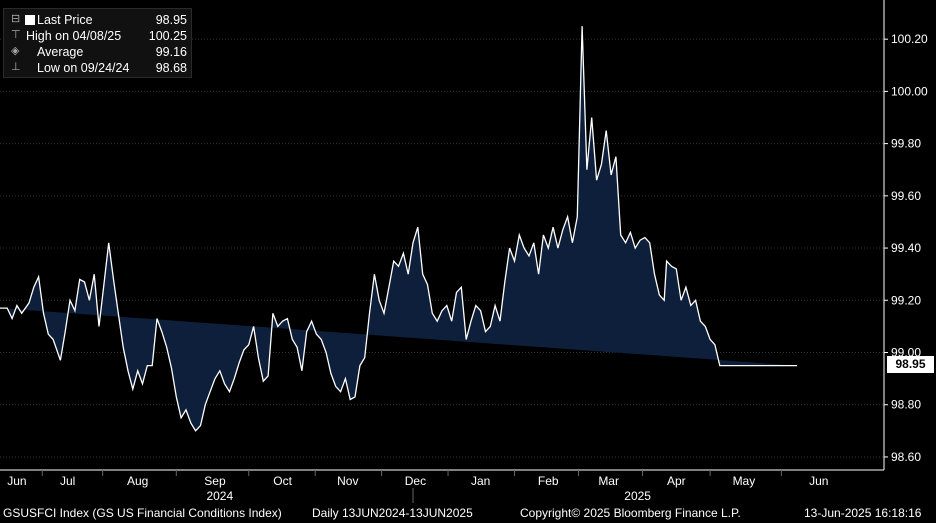  What do you see at coordinates (16, 19) in the screenshot?
I see `collapse-icon: ⊟` at bounding box center [16, 19].